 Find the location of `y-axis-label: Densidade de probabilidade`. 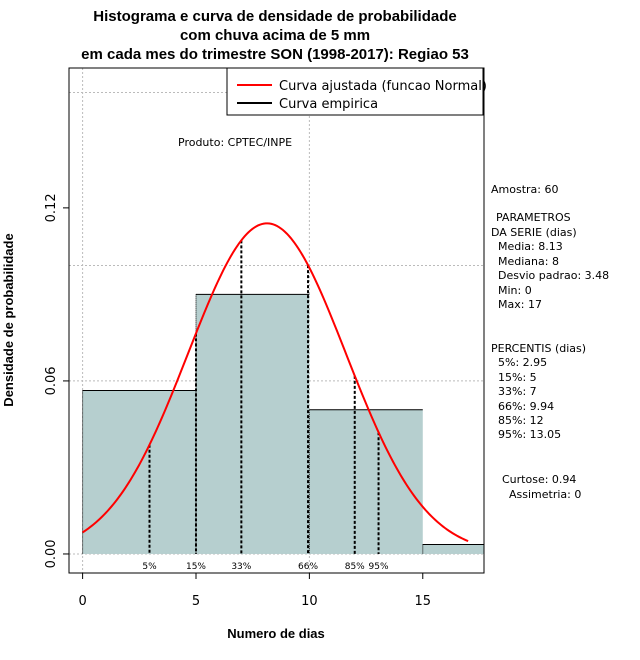

y-axis-label: Densidade de probabilidade is located at coordinates (8, 319).